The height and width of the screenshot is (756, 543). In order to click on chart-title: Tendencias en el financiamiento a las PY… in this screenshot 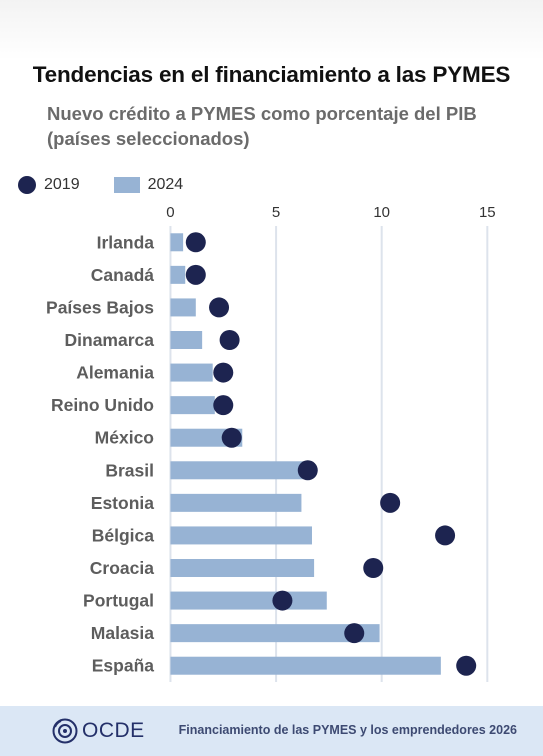, I will do `click(271, 74)`.